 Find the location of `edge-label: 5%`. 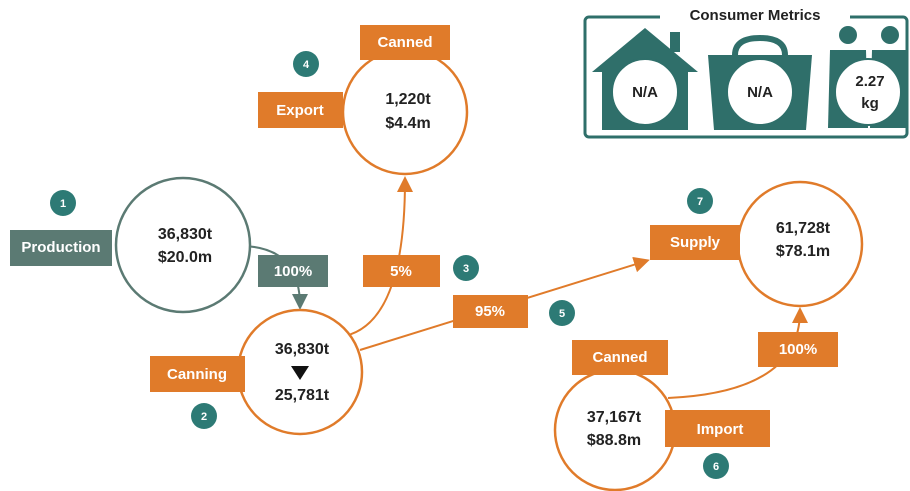

edge-label: 5% is located at coordinates (401, 271).